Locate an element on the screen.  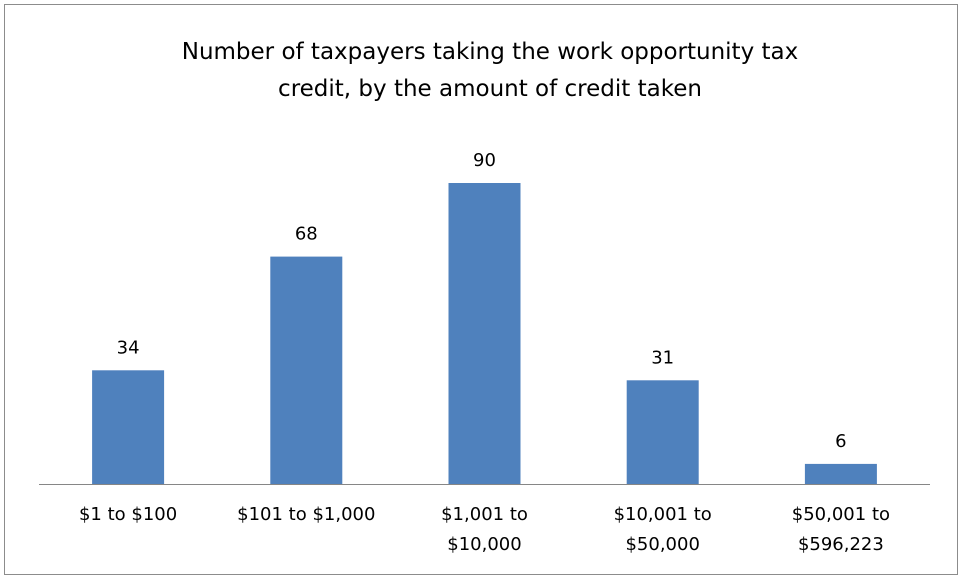
x-tick-label-5-line-2: $596,223 is located at coordinates (841, 544).